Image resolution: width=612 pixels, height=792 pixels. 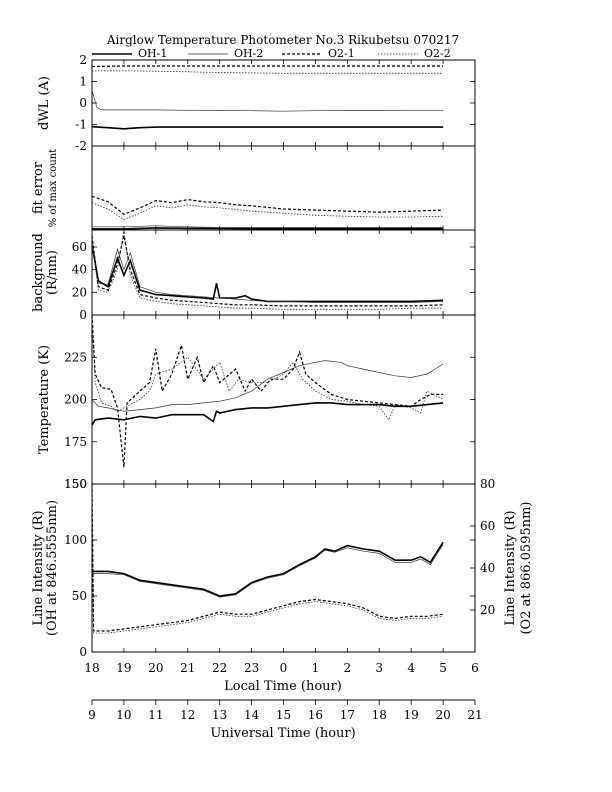 What do you see at coordinates (52, 272) in the screenshot?
I see `y-axis-label-bg: (R/nm)` at bounding box center [52, 272].